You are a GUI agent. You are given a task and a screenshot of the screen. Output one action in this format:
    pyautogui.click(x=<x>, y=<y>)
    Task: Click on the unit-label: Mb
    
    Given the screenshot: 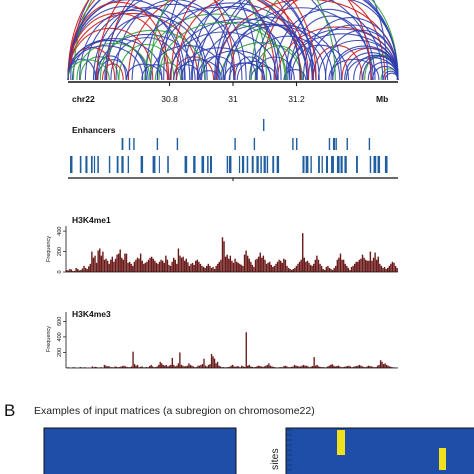 What is the action you would take?
    pyautogui.click(x=382, y=99)
    